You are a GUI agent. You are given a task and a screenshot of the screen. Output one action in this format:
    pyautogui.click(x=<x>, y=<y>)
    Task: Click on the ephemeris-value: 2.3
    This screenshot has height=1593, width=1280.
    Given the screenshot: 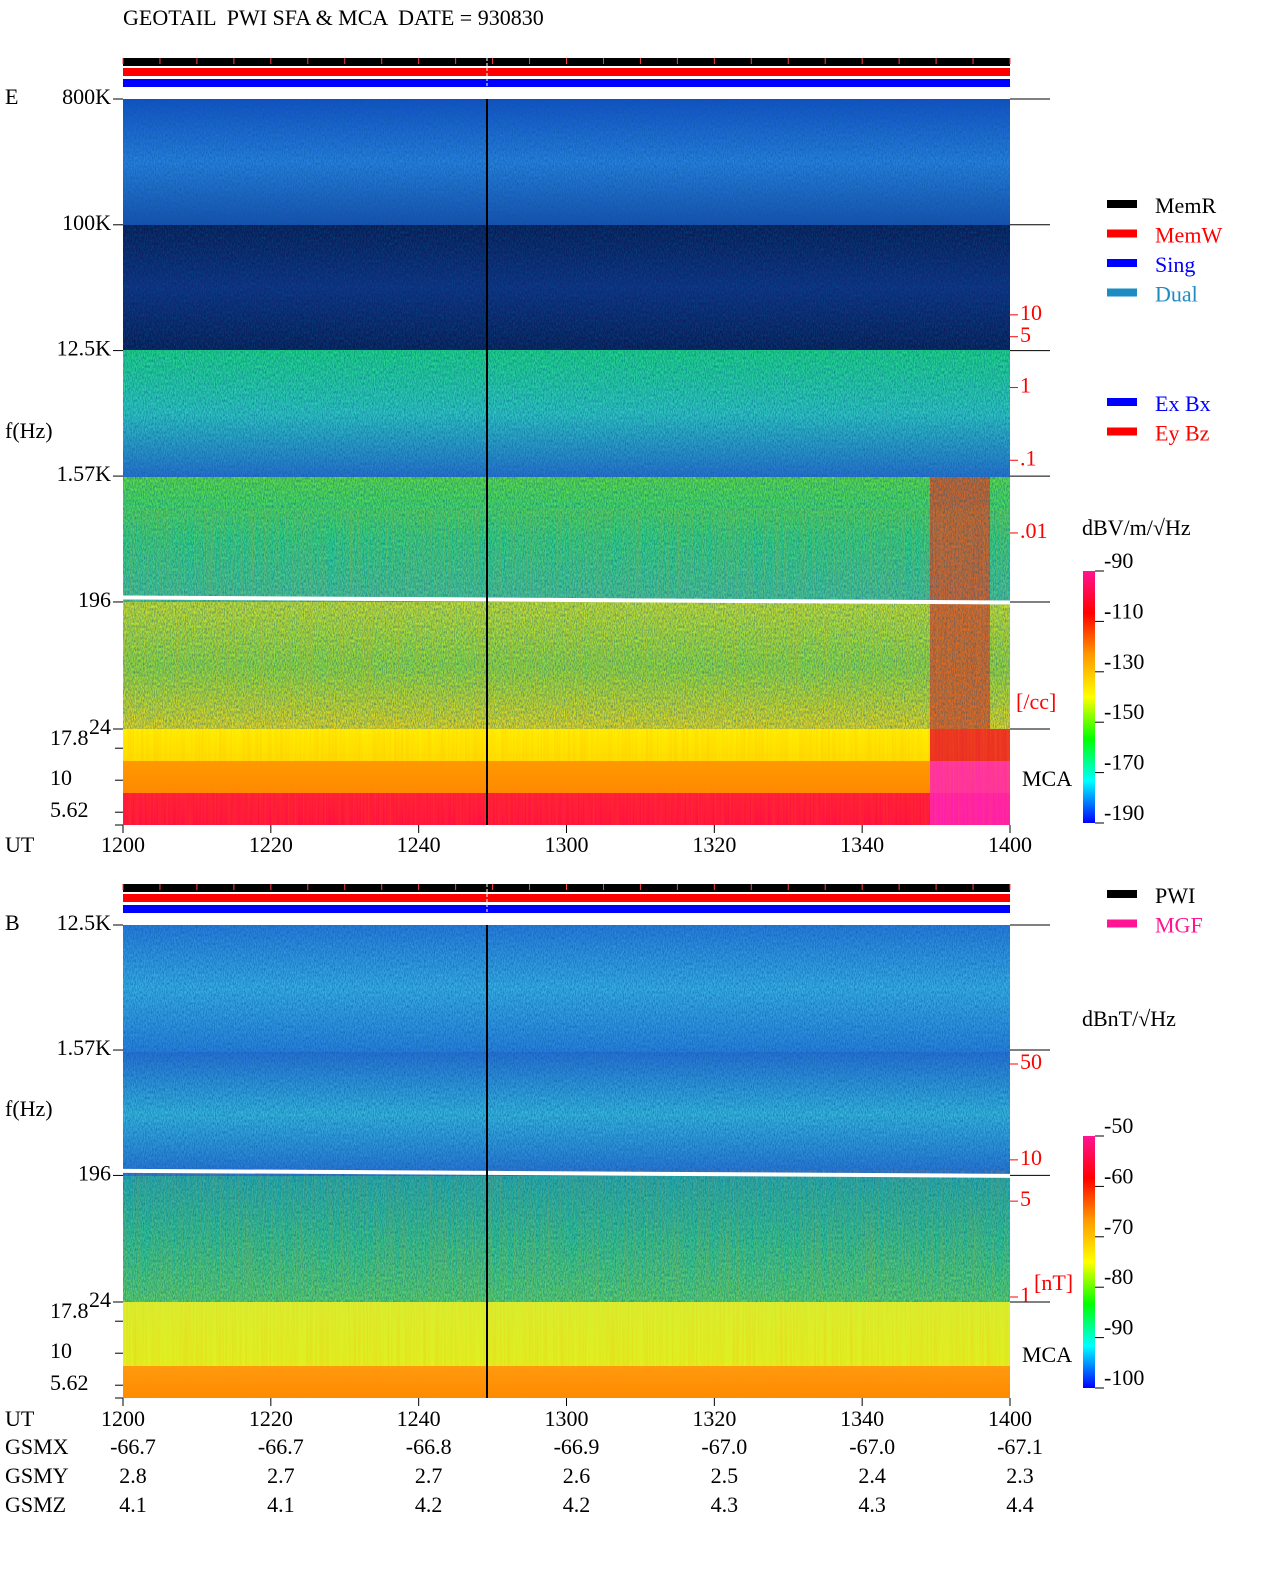 What is the action you would take?
    pyautogui.click(x=1020, y=1475)
    